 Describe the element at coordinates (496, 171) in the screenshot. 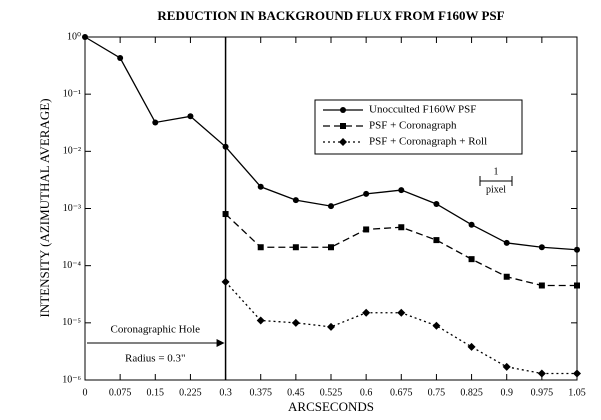

I see `pixel-label: 1` at that location.